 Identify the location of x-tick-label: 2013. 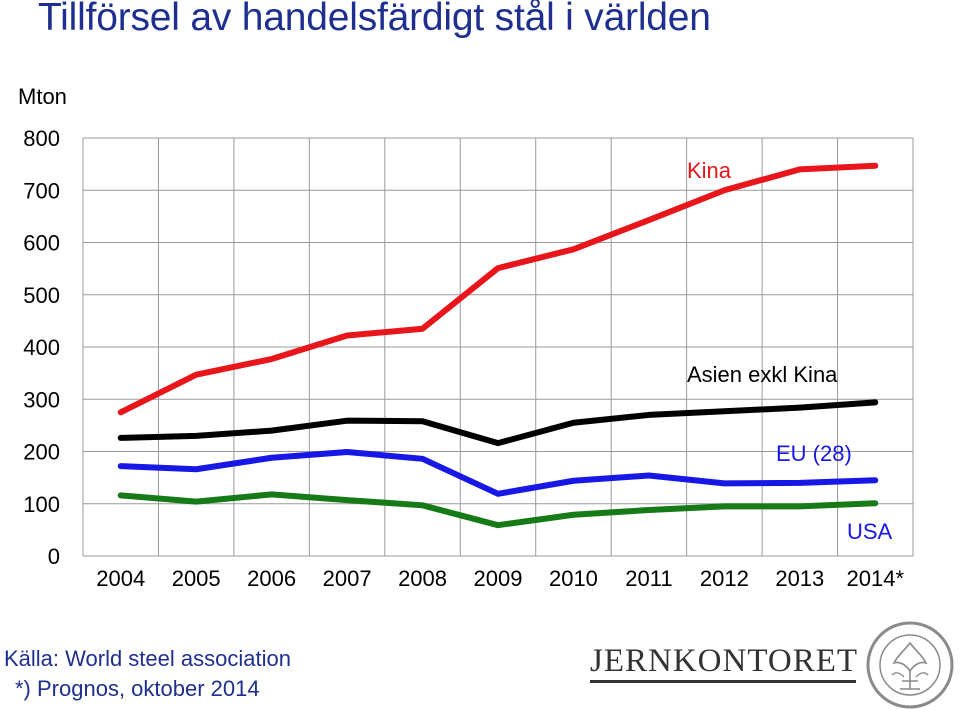
(799, 578).